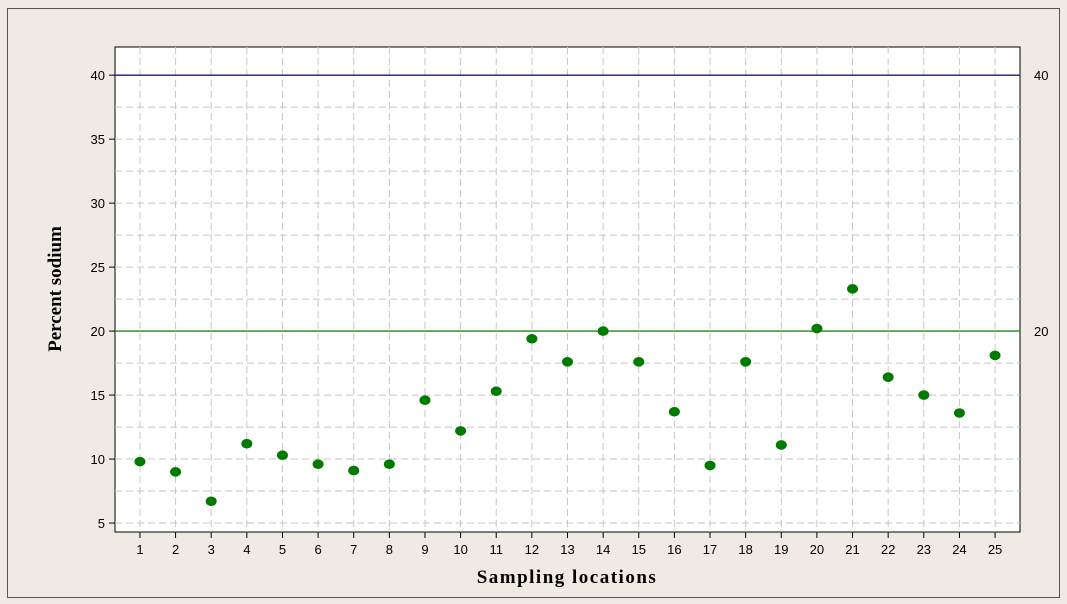  Describe the element at coordinates (460, 549) in the screenshot. I see `x-tick-label: 10` at that location.